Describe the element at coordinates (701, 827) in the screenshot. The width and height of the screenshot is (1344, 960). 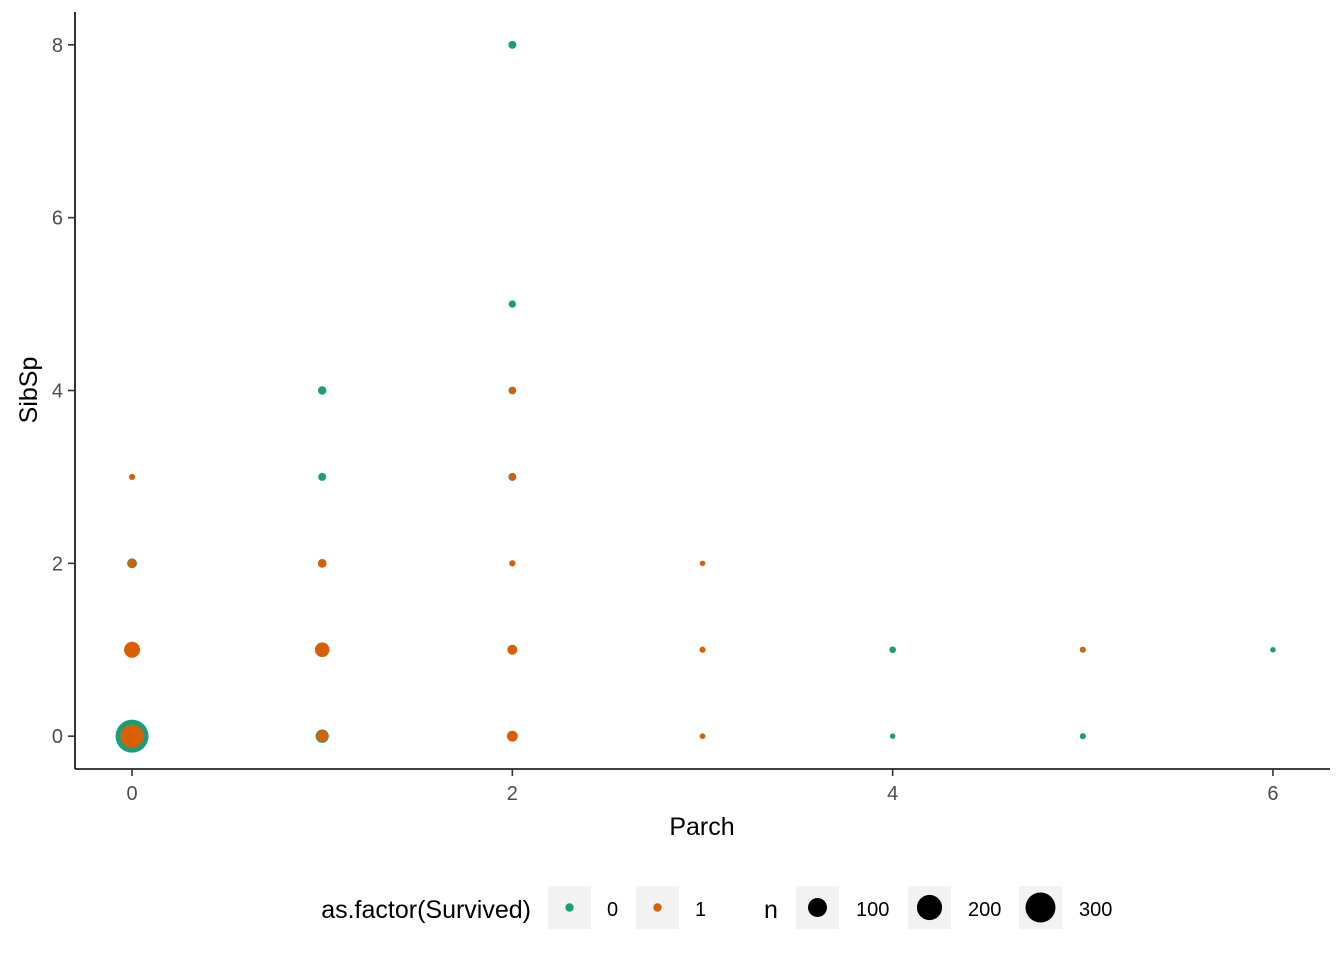
I see `x-axis-title: Parch` at that location.